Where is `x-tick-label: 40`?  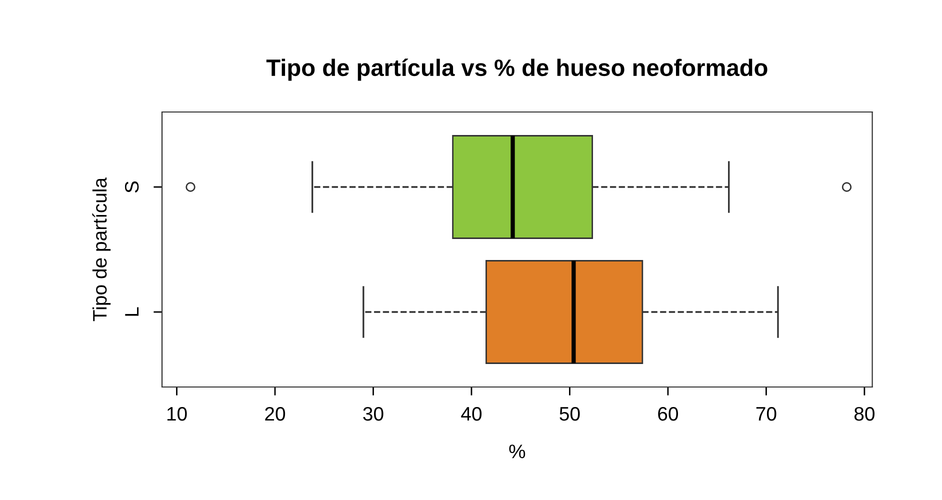 x-tick-label: 40 is located at coordinates (471, 413).